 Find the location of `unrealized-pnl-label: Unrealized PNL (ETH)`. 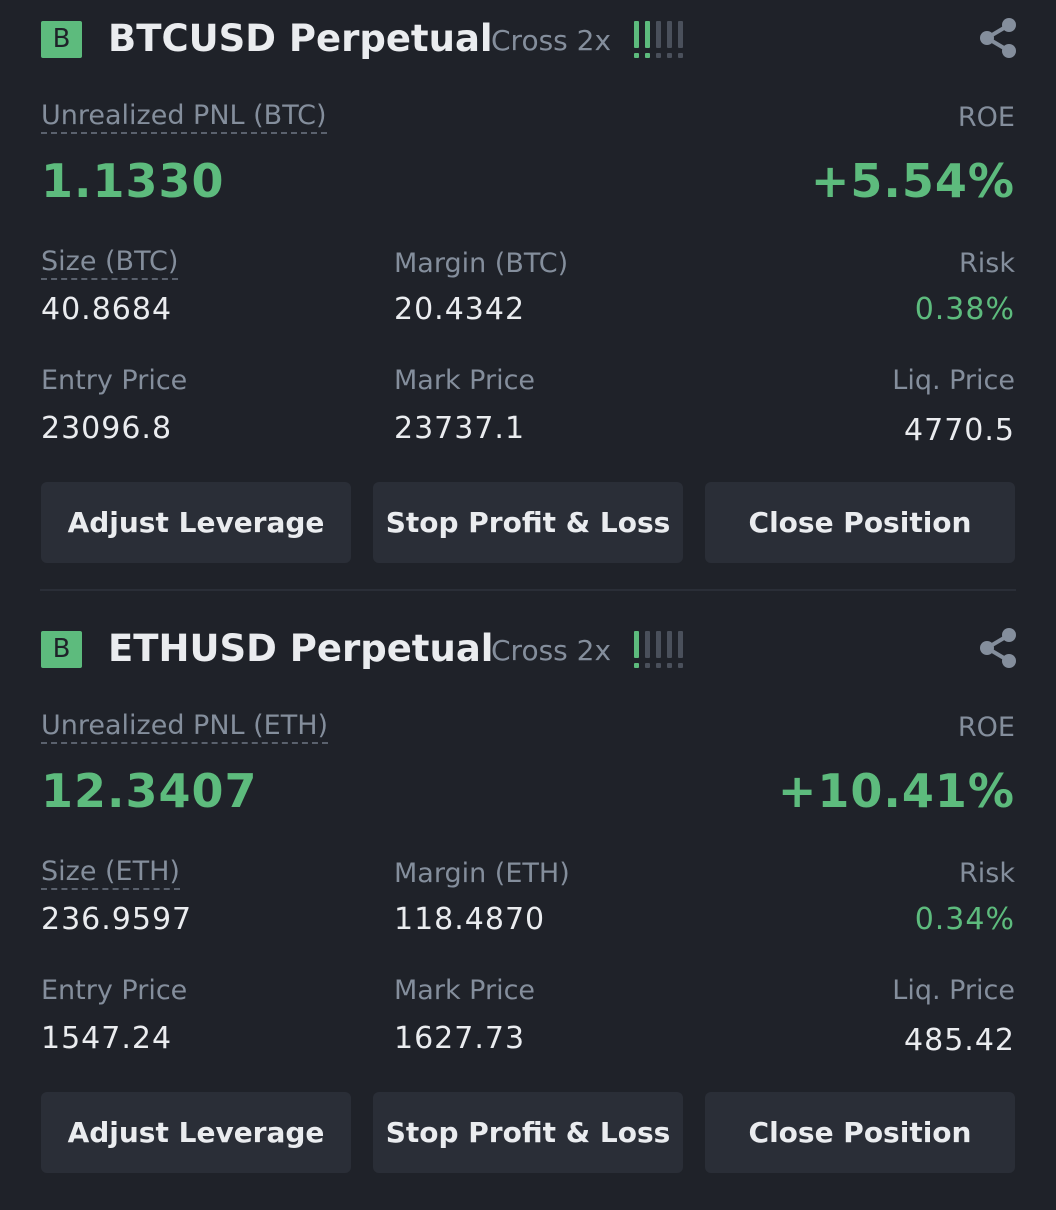

unrealized-pnl-label: Unrealized PNL (ETH) is located at coordinates (185, 727).